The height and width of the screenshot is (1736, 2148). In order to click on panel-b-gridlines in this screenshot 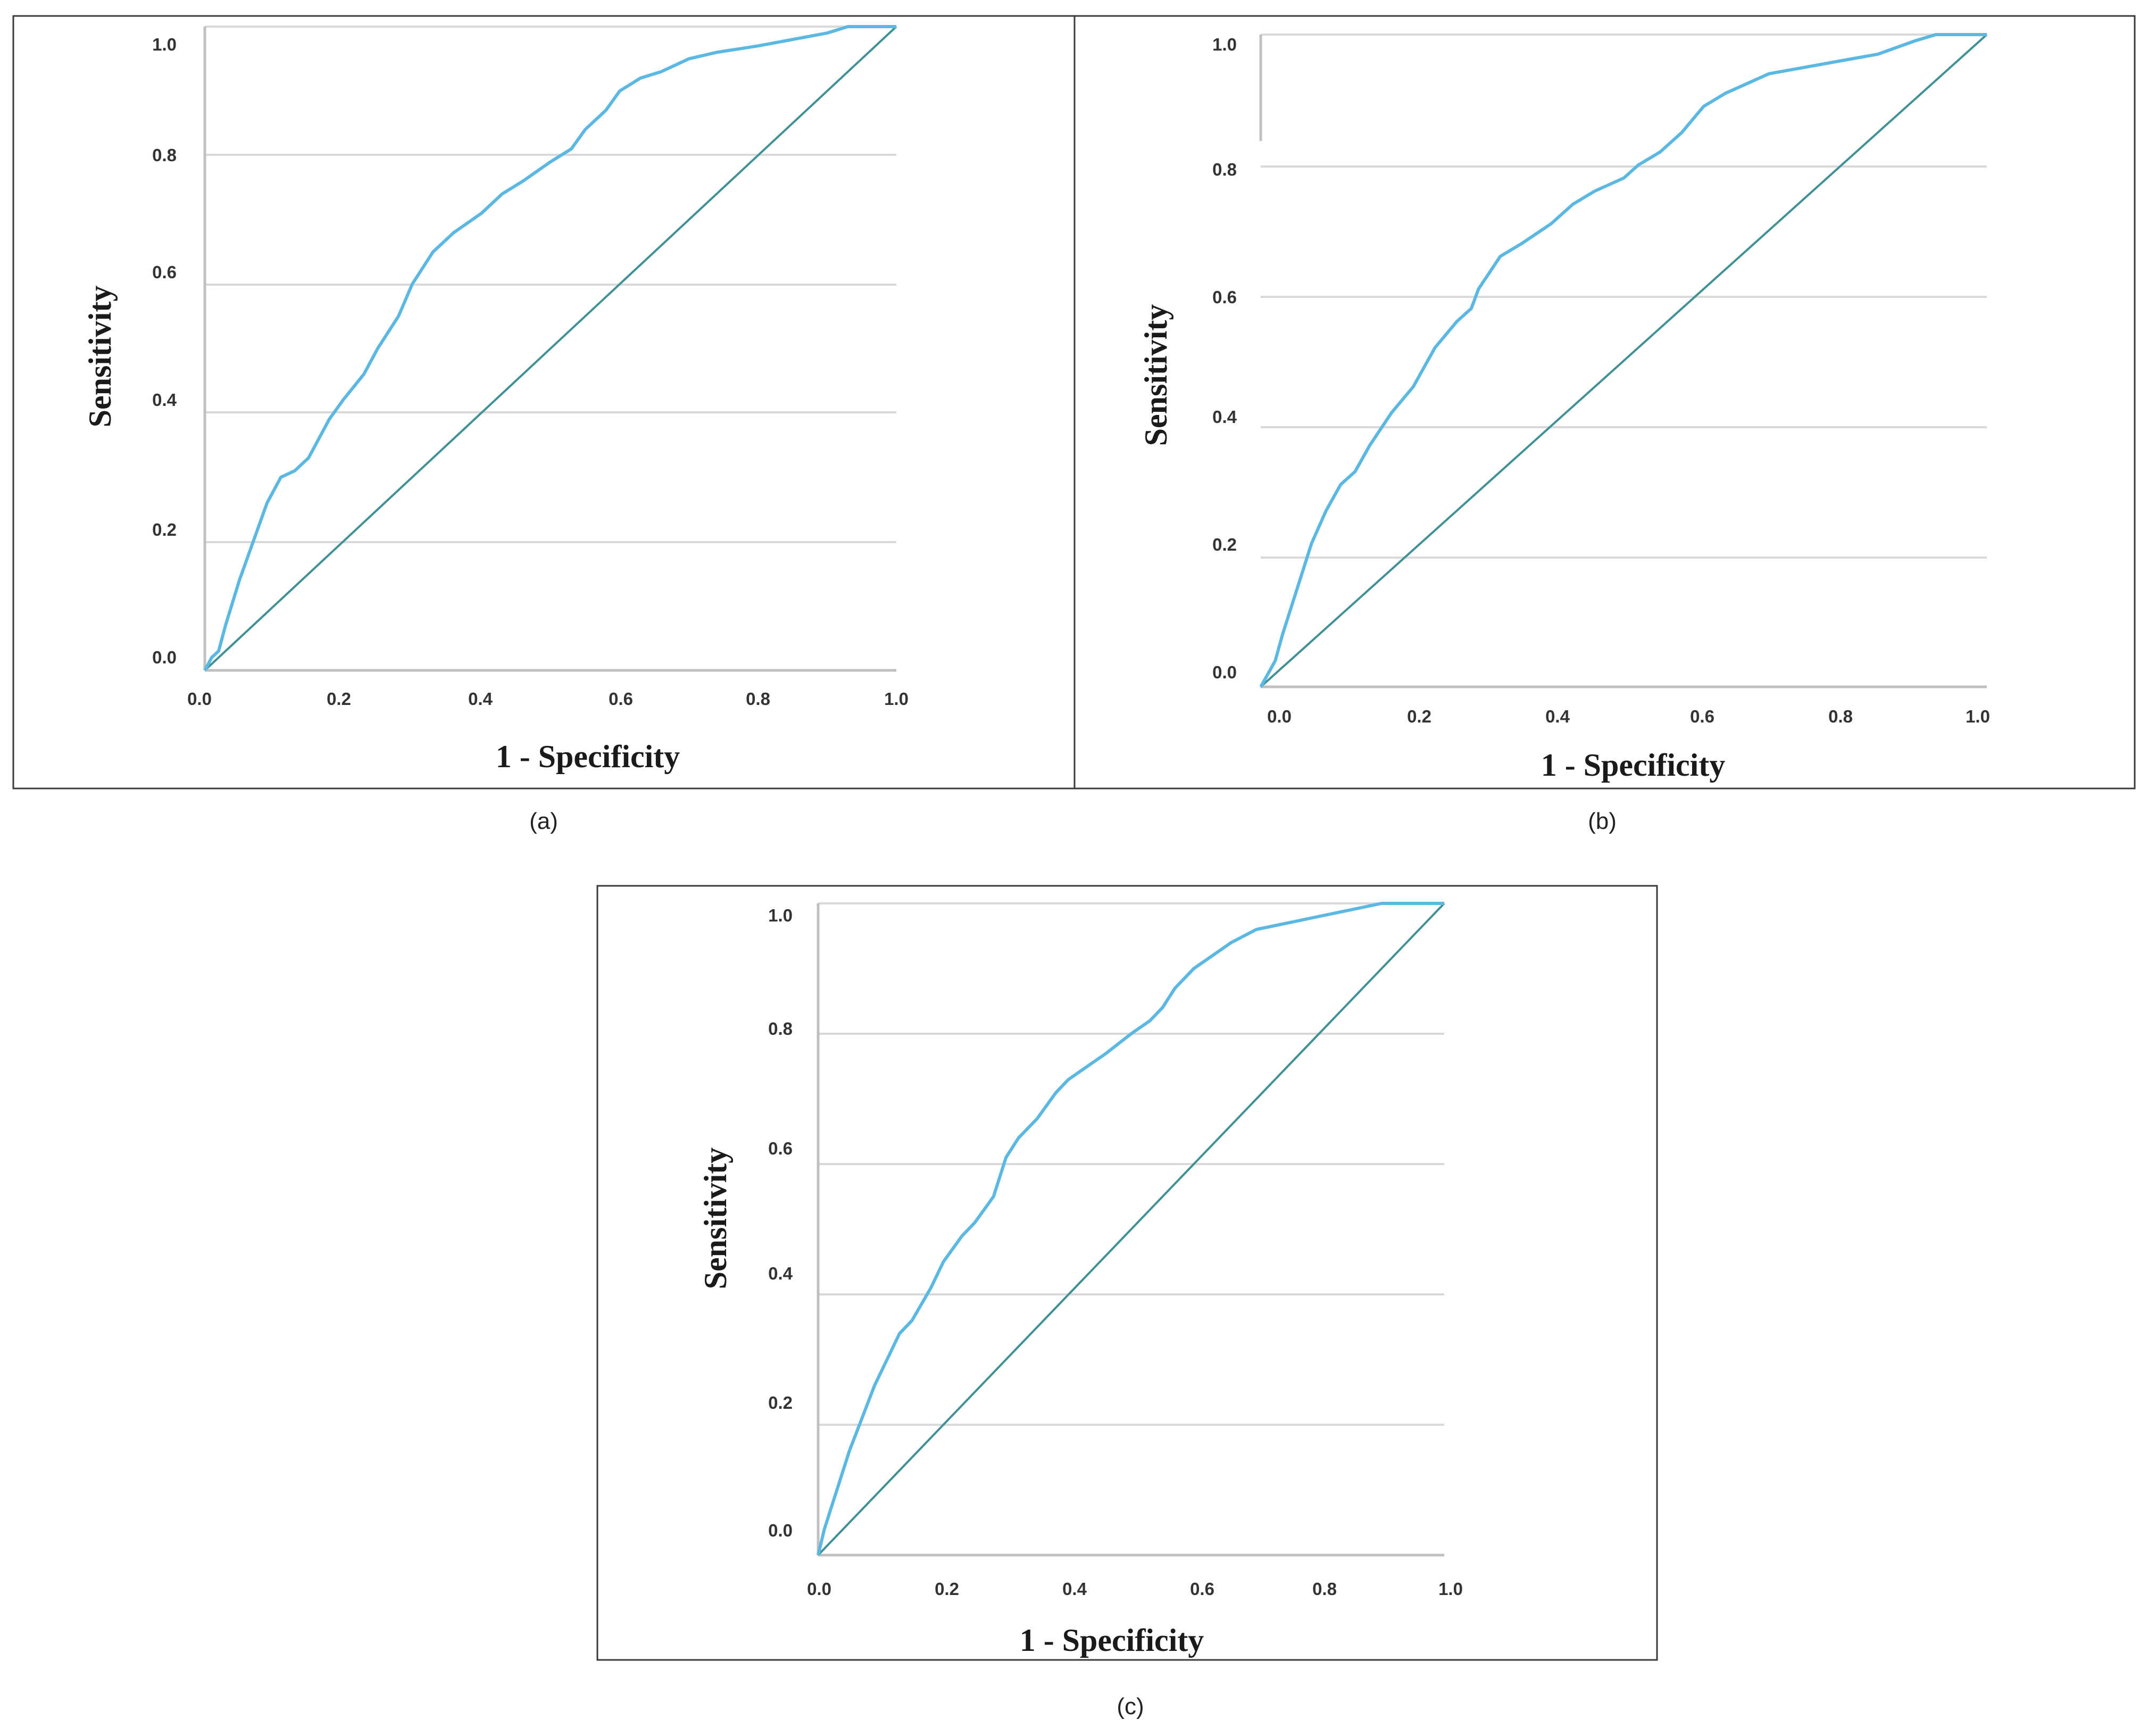, I will do `click(1624, 296)`.